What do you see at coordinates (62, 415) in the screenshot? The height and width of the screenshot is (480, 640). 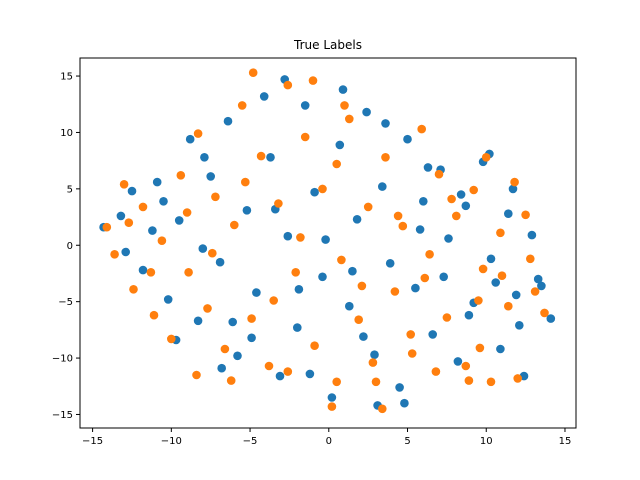 I see `y-tick-label: −15` at bounding box center [62, 415].